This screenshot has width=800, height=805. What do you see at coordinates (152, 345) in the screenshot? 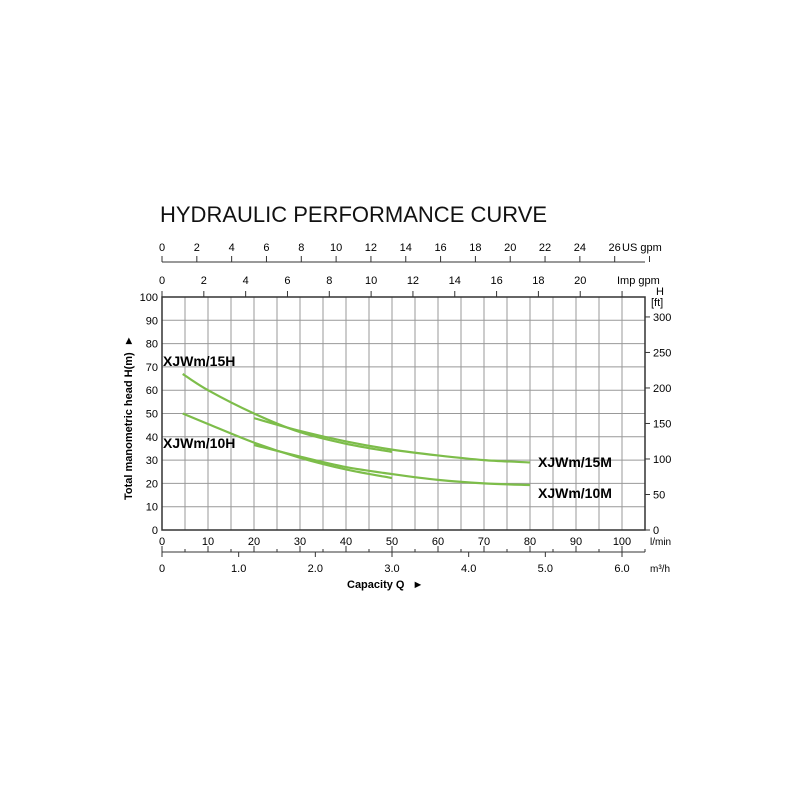
I see `y-tick-label: 80` at bounding box center [152, 345].